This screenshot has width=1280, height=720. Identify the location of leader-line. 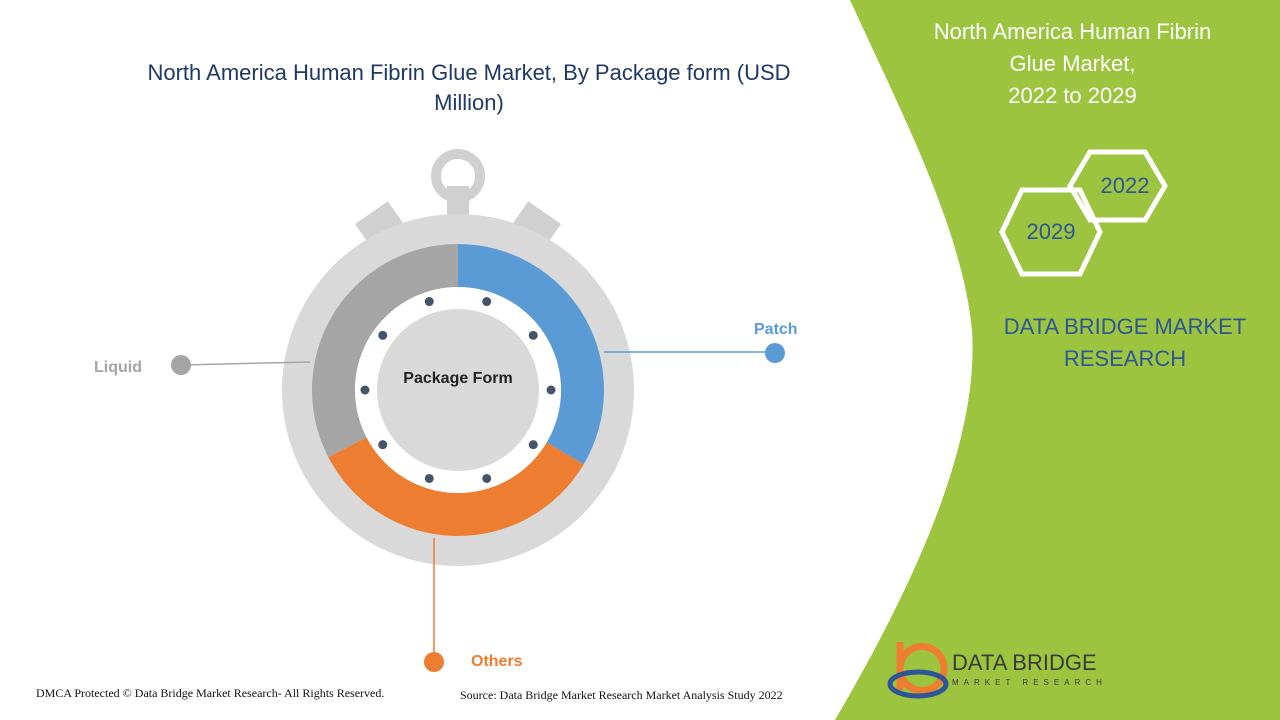
(245, 363).